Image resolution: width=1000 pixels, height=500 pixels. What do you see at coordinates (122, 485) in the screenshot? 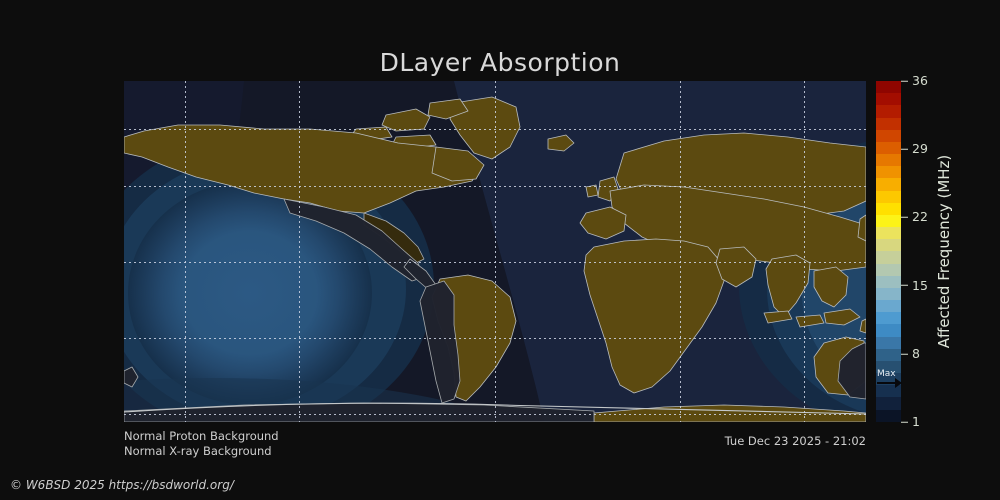
I see `copyright-notice: © W6BSD 2025 https://bsdworld.org/` at bounding box center [122, 485].